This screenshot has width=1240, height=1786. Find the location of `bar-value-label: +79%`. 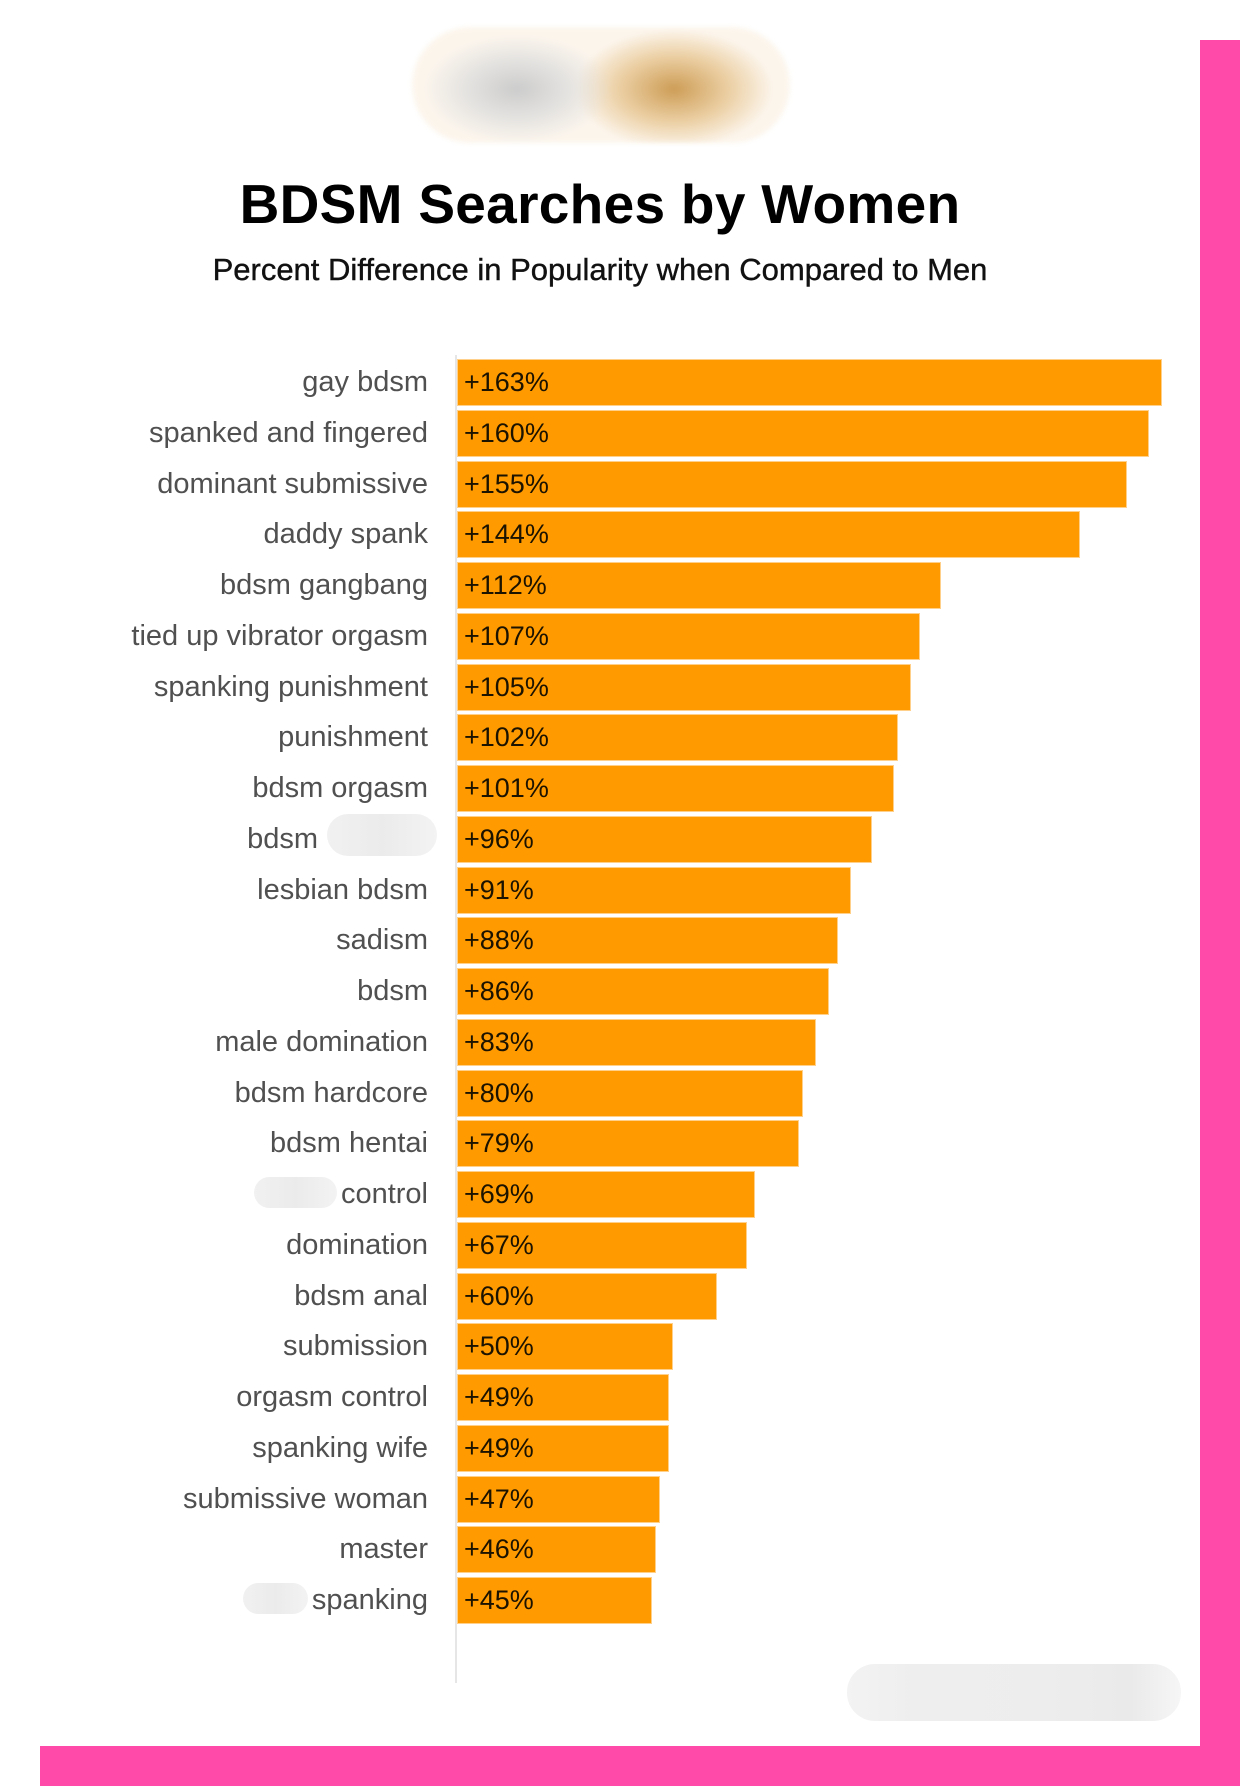

bar-value-label: +79% is located at coordinates (499, 1143).